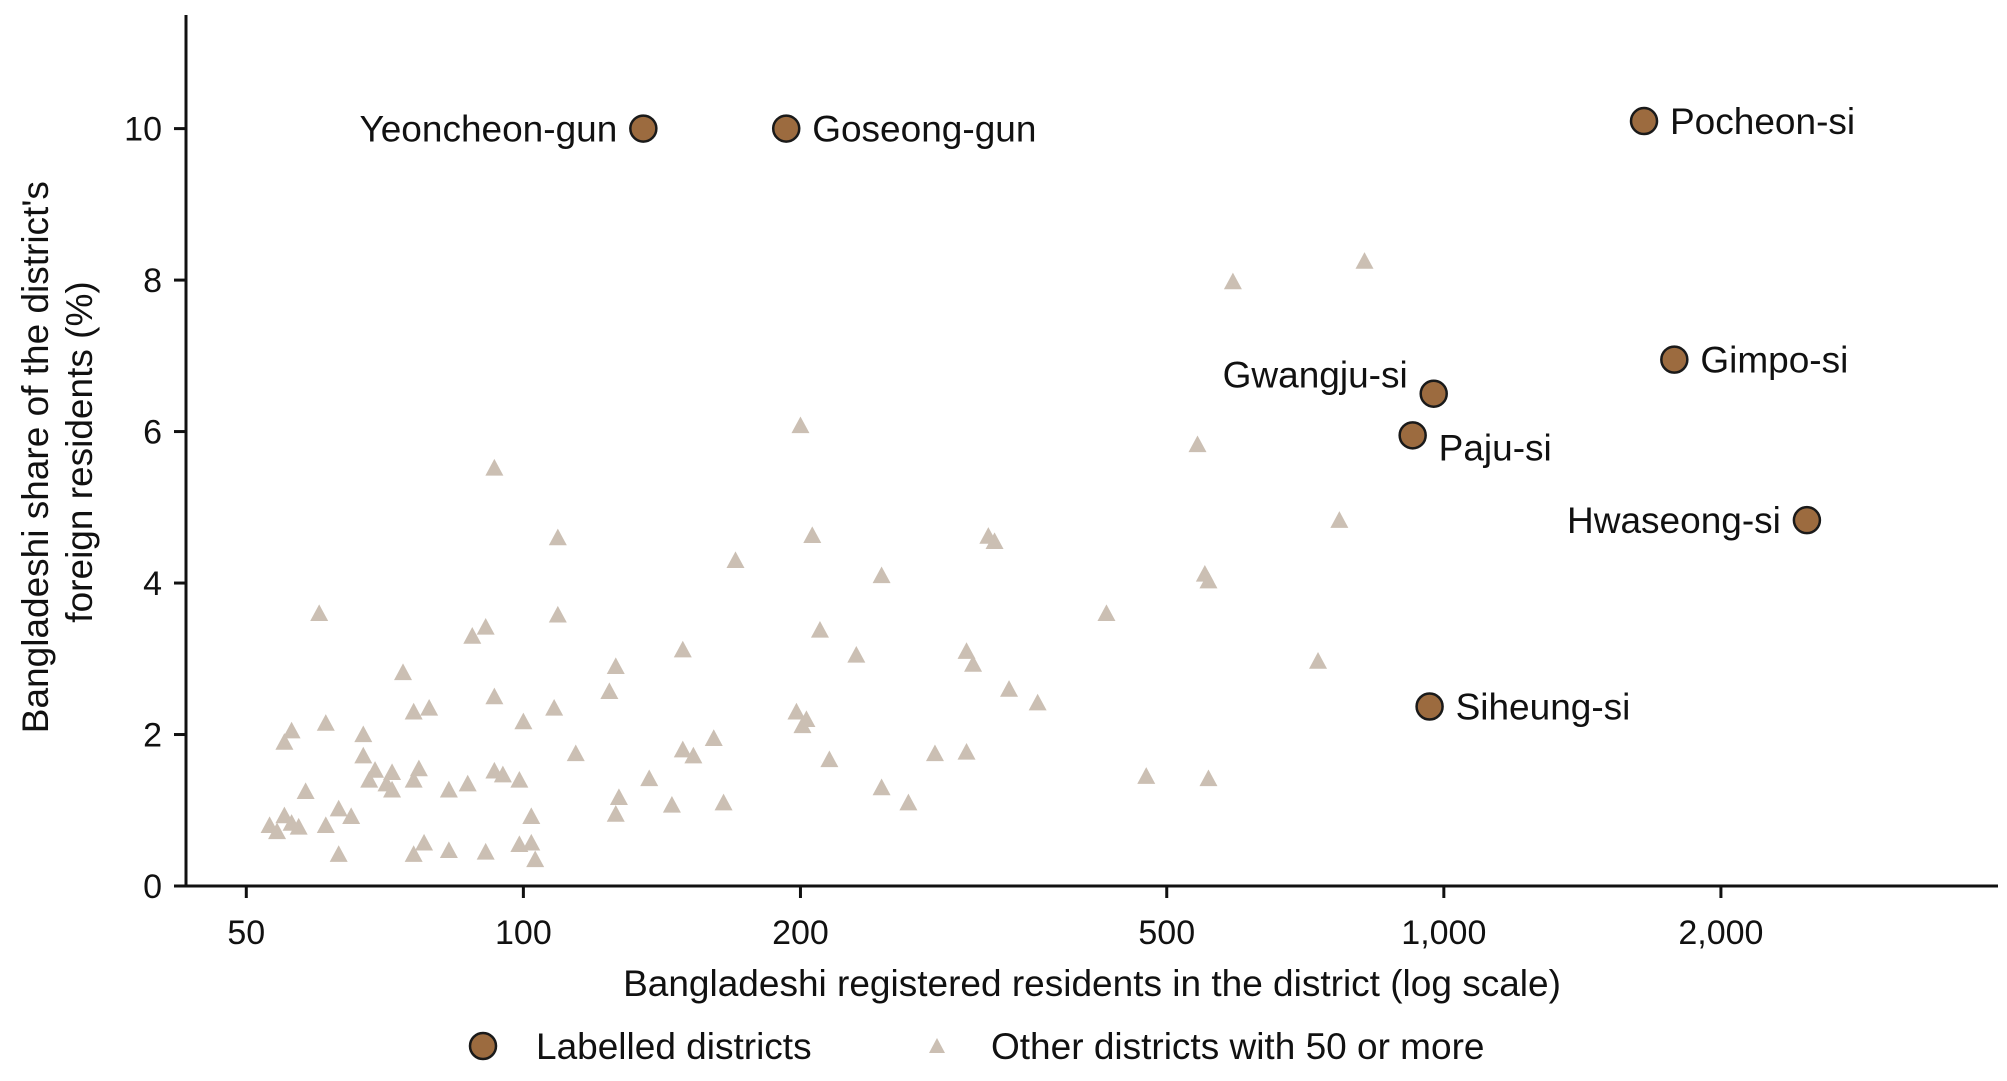 The image size is (2007, 1081). What do you see at coordinates (35, 457) in the screenshot?
I see `y-axis-title-line-1: Bangladeshi share of the district's` at bounding box center [35, 457].